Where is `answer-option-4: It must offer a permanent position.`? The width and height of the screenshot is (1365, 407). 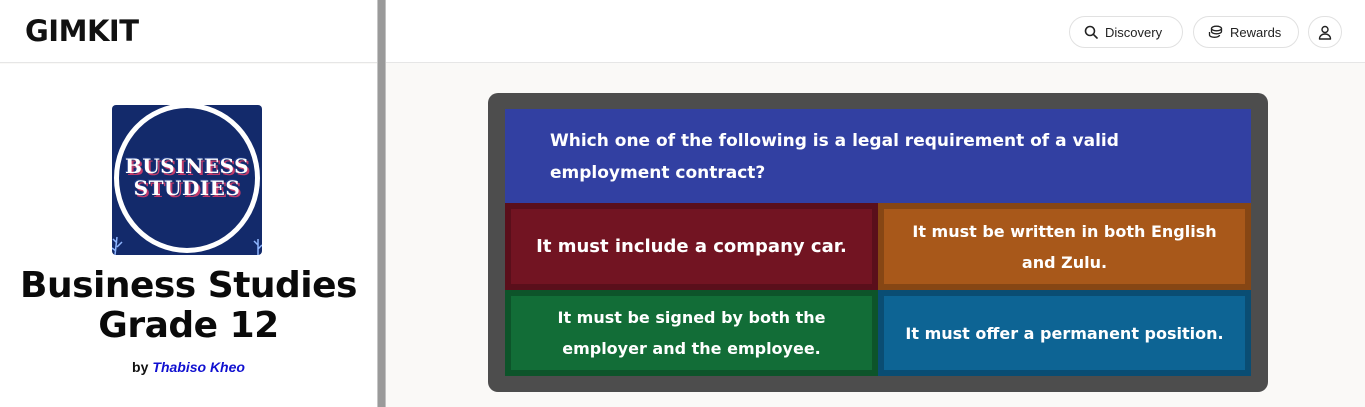 answer-option-4: It must offer a permanent position. is located at coordinates (1064, 333).